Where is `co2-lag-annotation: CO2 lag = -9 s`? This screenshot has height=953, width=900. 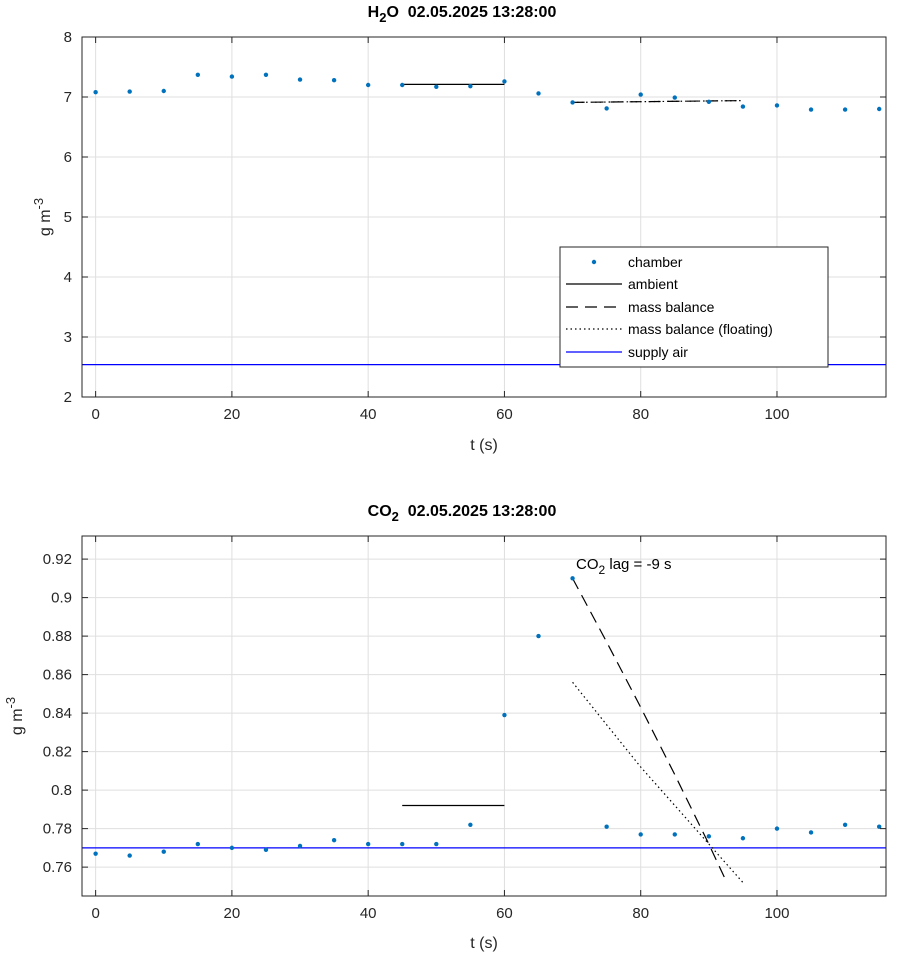 co2-lag-annotation: CO2 lag = -9 s is located at coordinates (623, 566).